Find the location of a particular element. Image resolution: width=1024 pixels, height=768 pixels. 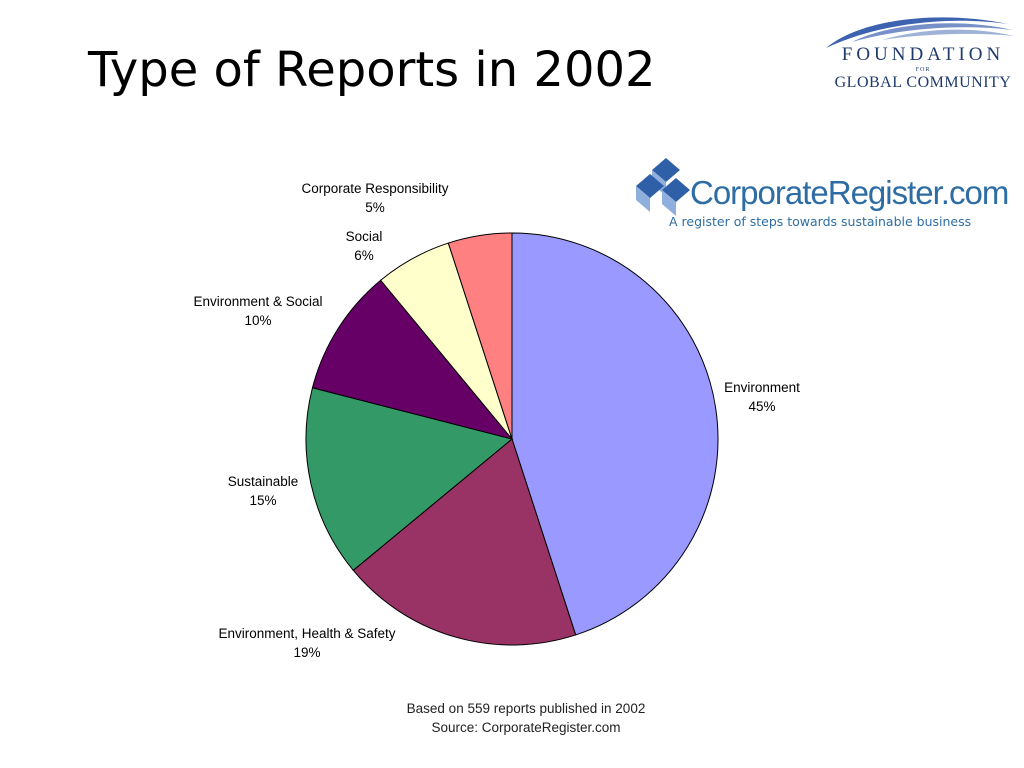

slice-label-environment-health-safety: Environment, Health & Safety 19% is located at coordinates (306, 643).